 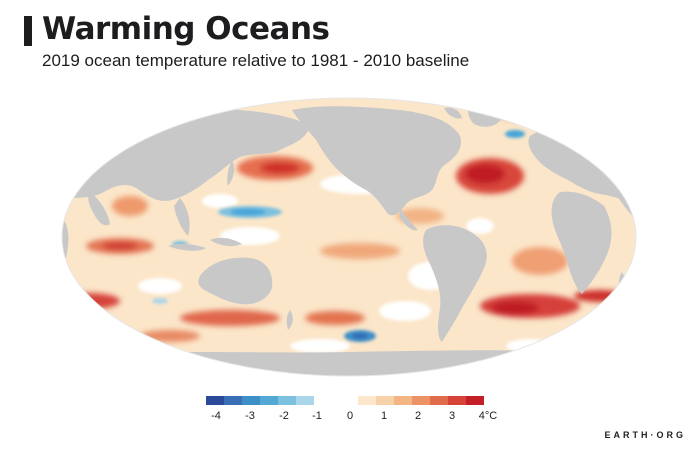 What do you see at coordinates (216, 416) in the screenshot?
I see `legend-tick: -4` at bounding box center [216, 416].